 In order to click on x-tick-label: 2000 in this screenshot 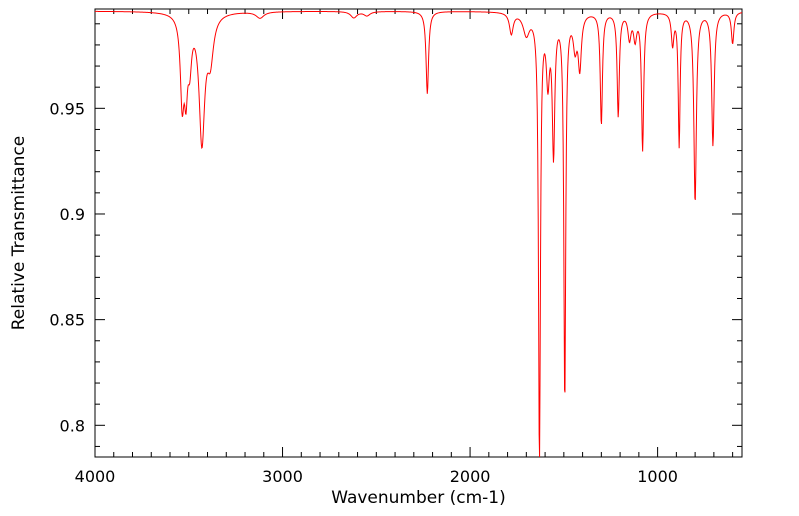, I will do `click(470, 476)`.